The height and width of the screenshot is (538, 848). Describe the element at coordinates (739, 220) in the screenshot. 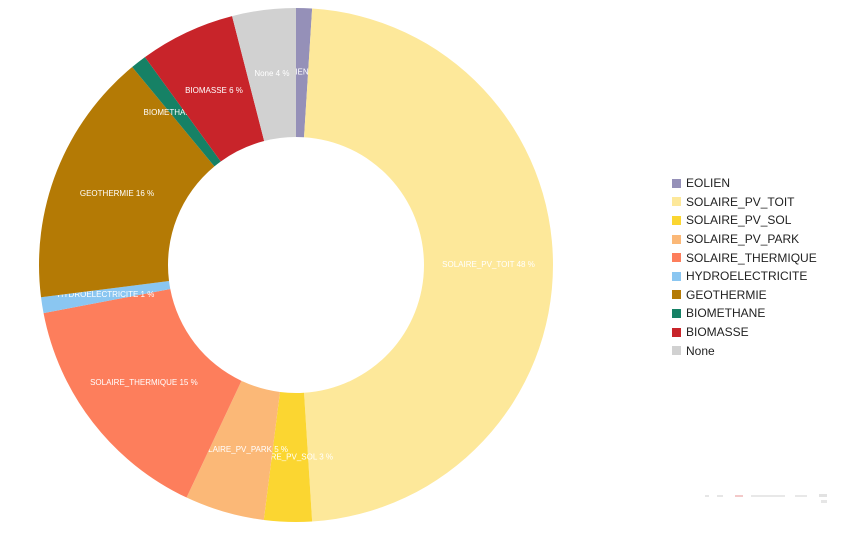

I see `legend-label: SOLAIRE_PV_SOL` at that location.